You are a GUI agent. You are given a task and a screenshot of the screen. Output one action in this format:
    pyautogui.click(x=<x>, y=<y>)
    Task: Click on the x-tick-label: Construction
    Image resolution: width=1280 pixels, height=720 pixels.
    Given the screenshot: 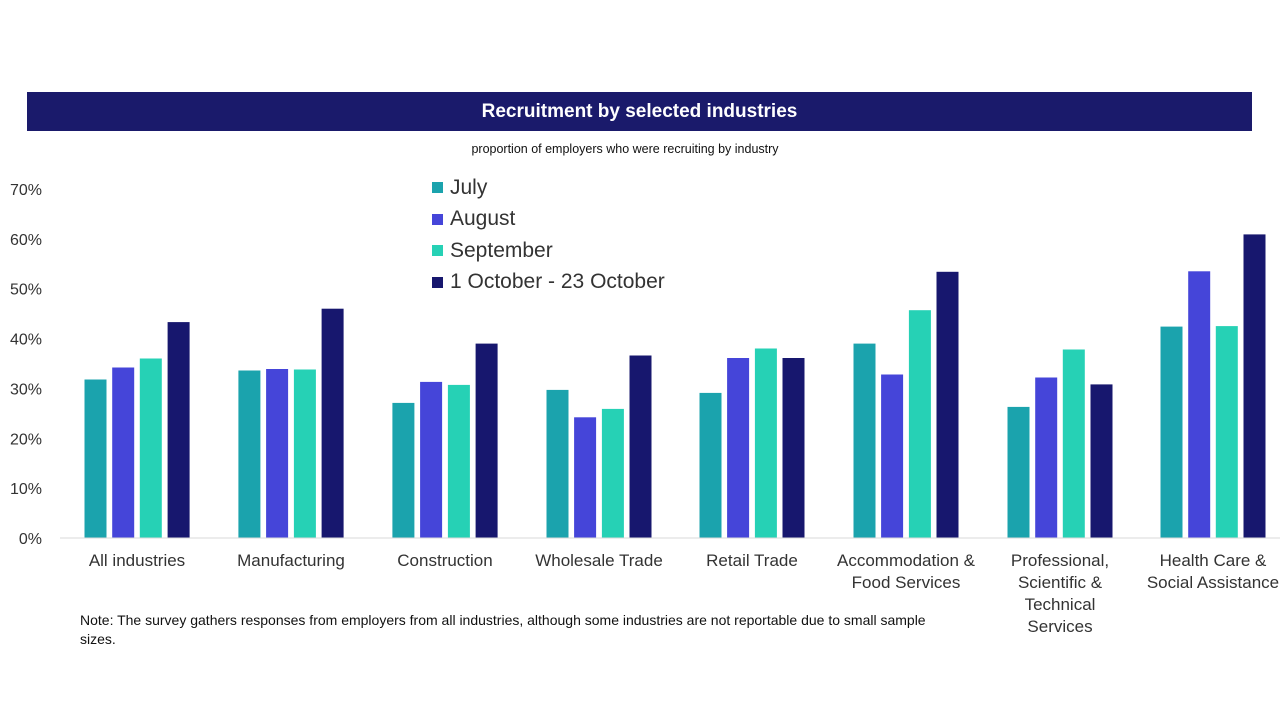 What is the action you would take?
    pyautogui.click(x=444, y=560)
    